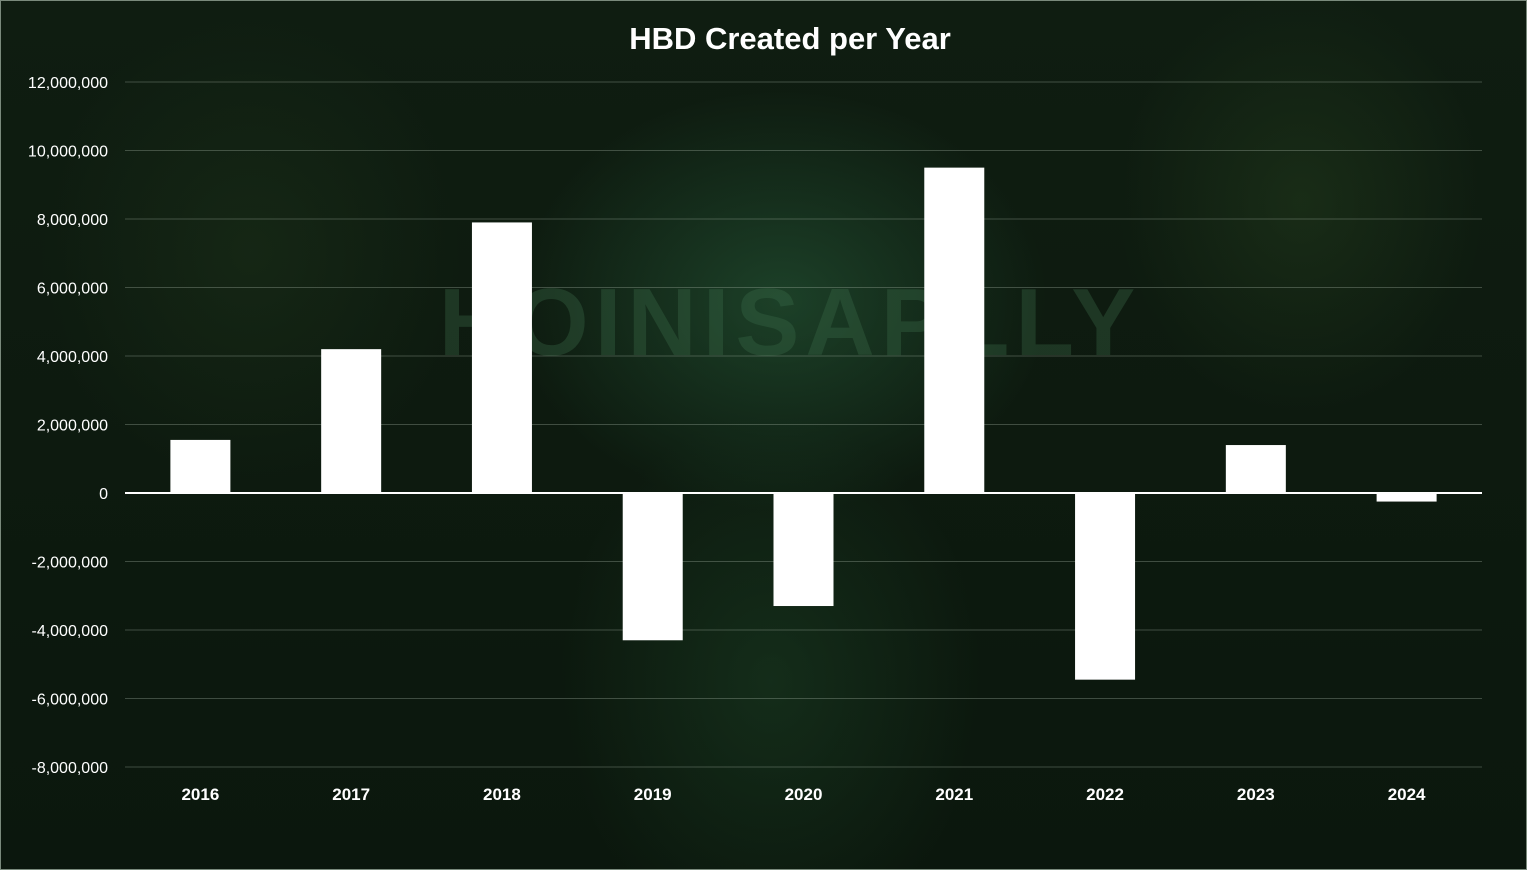 This screenshot has height=870, width=1527. Describe the element at coordinates (954, 330) in the screenshot. I see `bar-2021` at that location.